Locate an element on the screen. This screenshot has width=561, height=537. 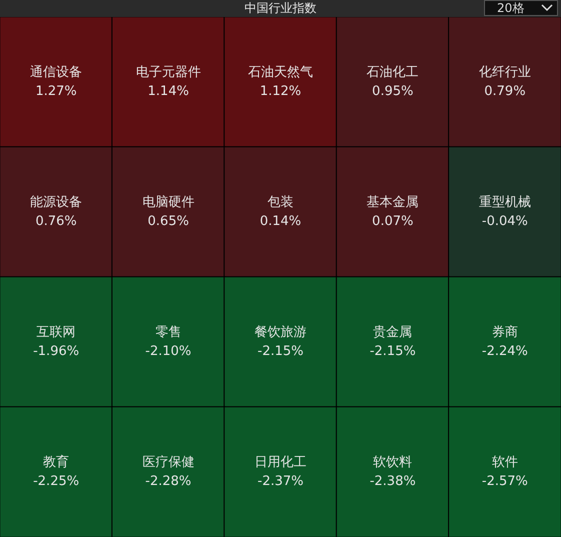
data-label: -2.28% is located at coordinates (168, 481).